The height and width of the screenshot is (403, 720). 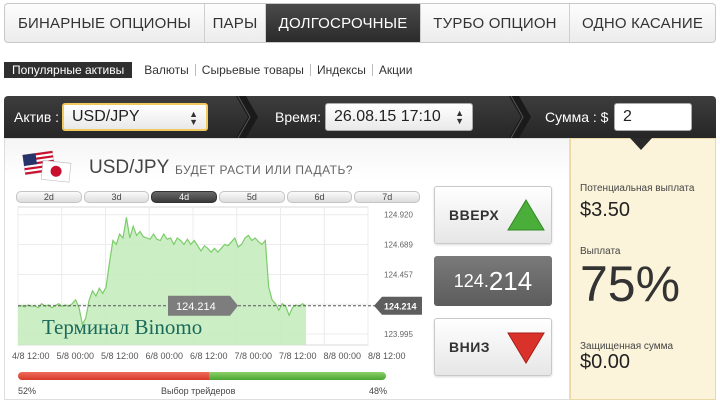 What do you see at coordinates (398, 215) in the screenshot?
I see `y-tick-label: 124.920` at bounding box center [398, 215].